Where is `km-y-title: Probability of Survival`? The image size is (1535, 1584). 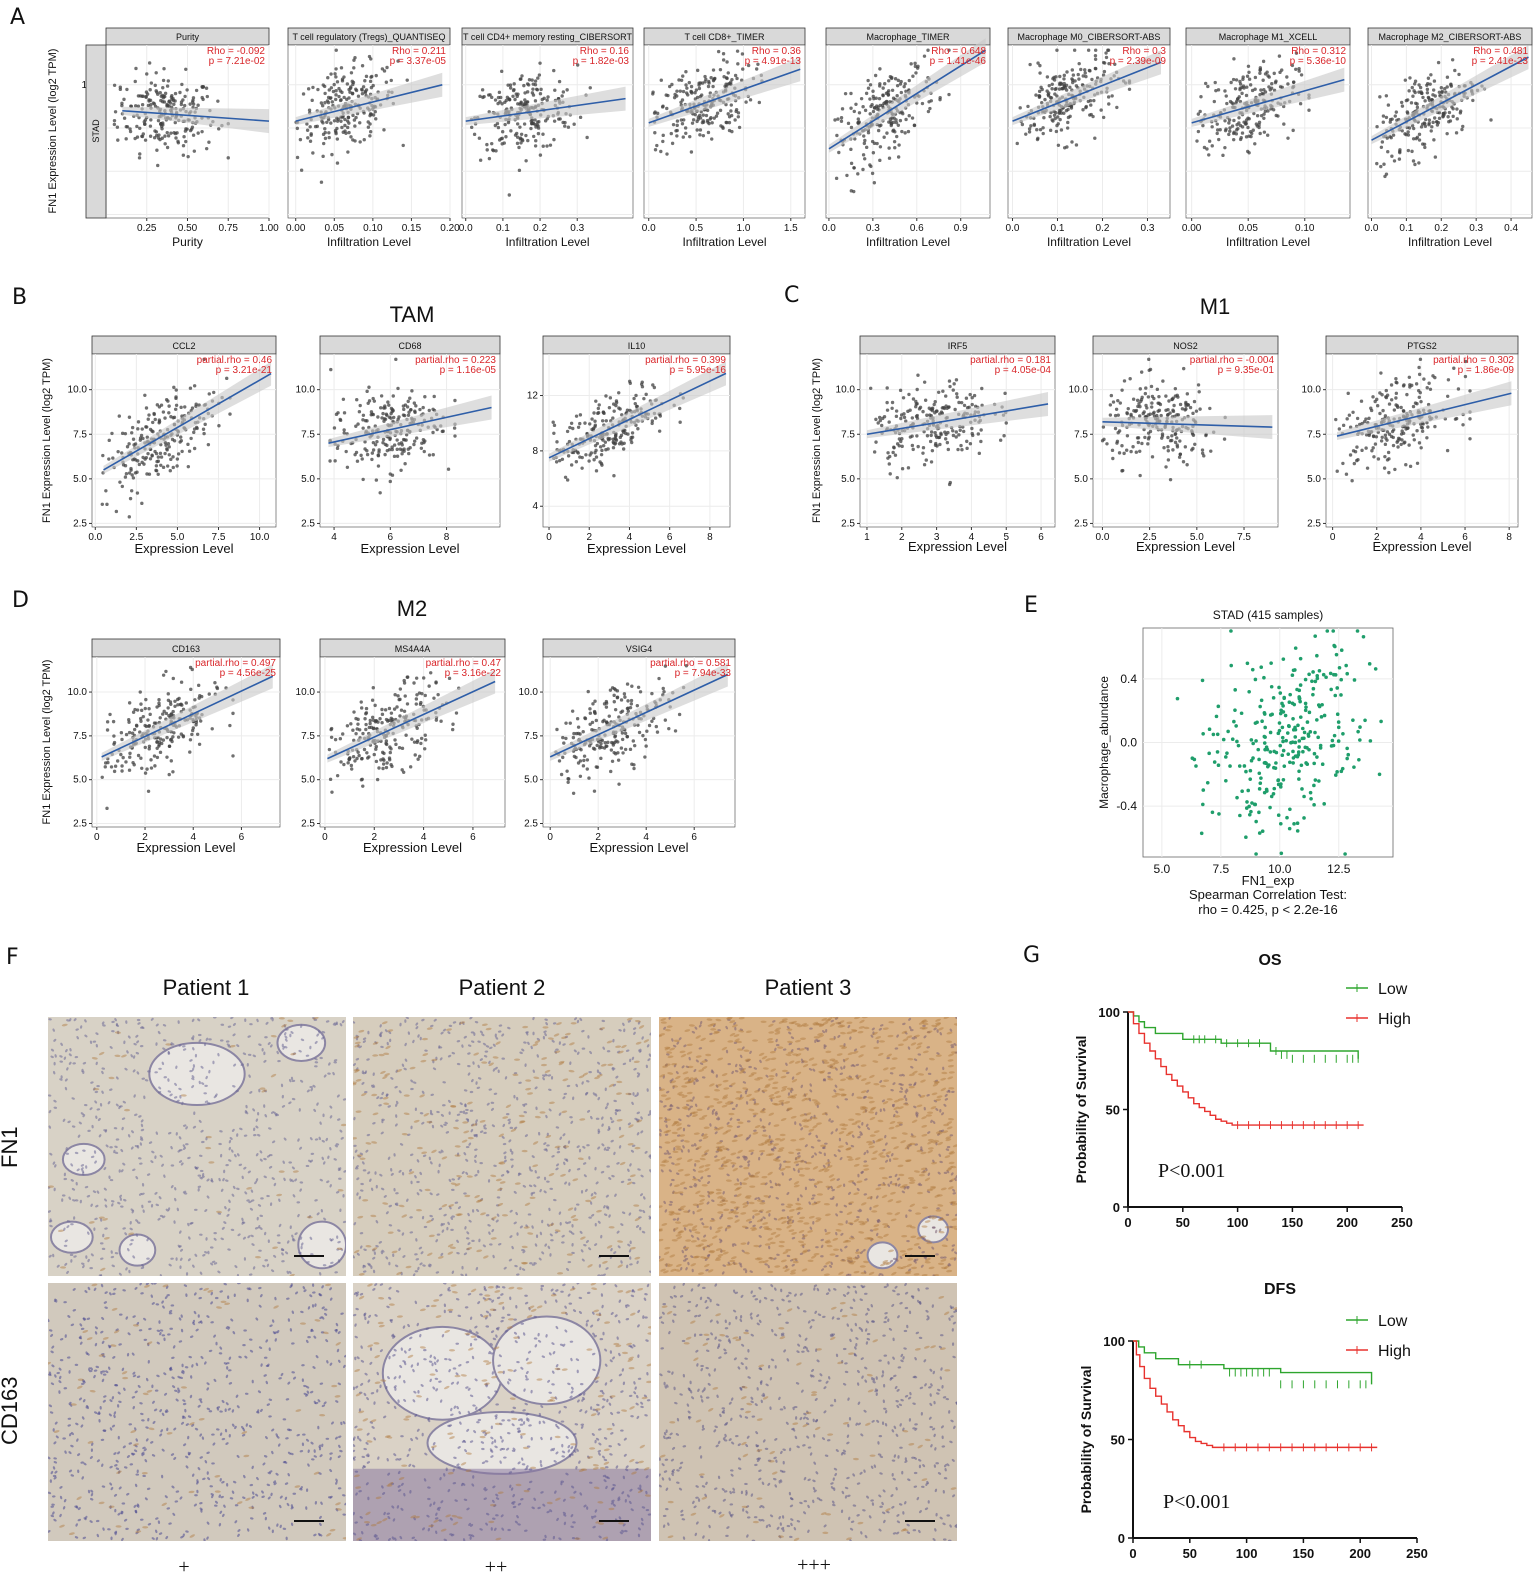
km-y-title: Probability of Survival is located at coordinates (1081, 1110).